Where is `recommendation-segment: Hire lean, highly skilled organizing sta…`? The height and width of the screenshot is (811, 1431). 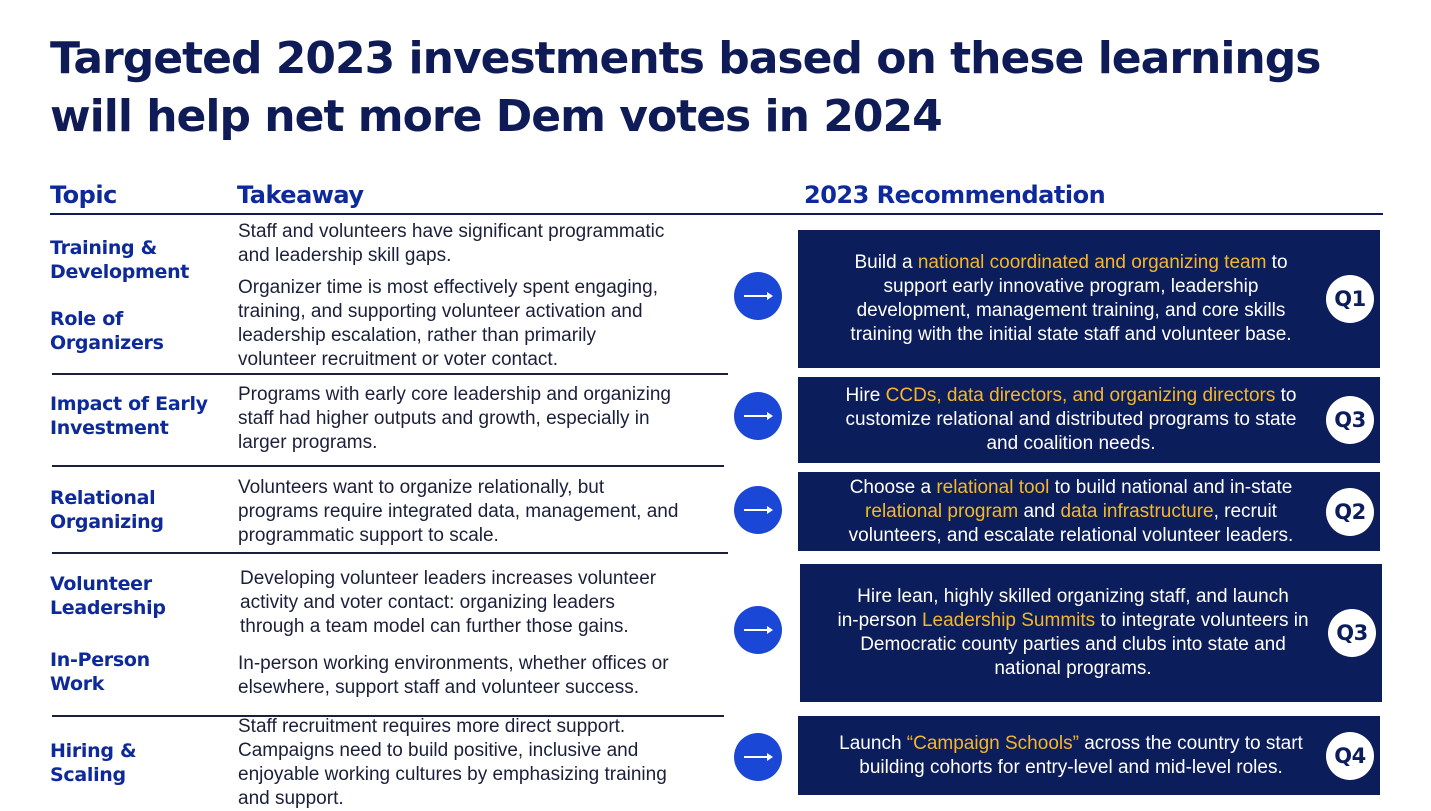
recommendation-segment: Hire lean, highly skilled organizing sta… is located at coordinates (1073, 596).